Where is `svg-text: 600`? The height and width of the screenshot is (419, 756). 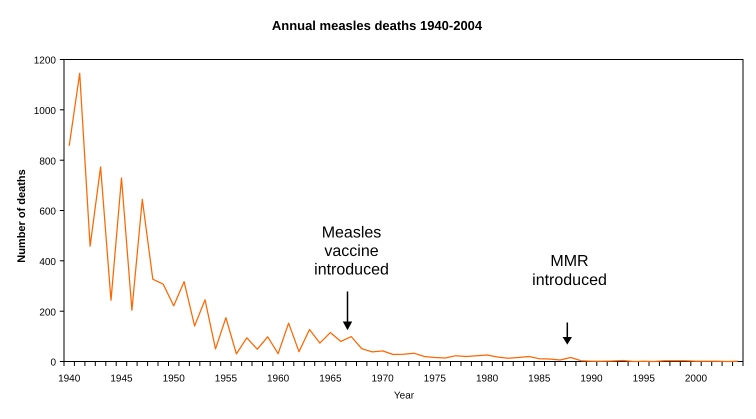 svg-text: 600 is located at coordinates (47, 212).